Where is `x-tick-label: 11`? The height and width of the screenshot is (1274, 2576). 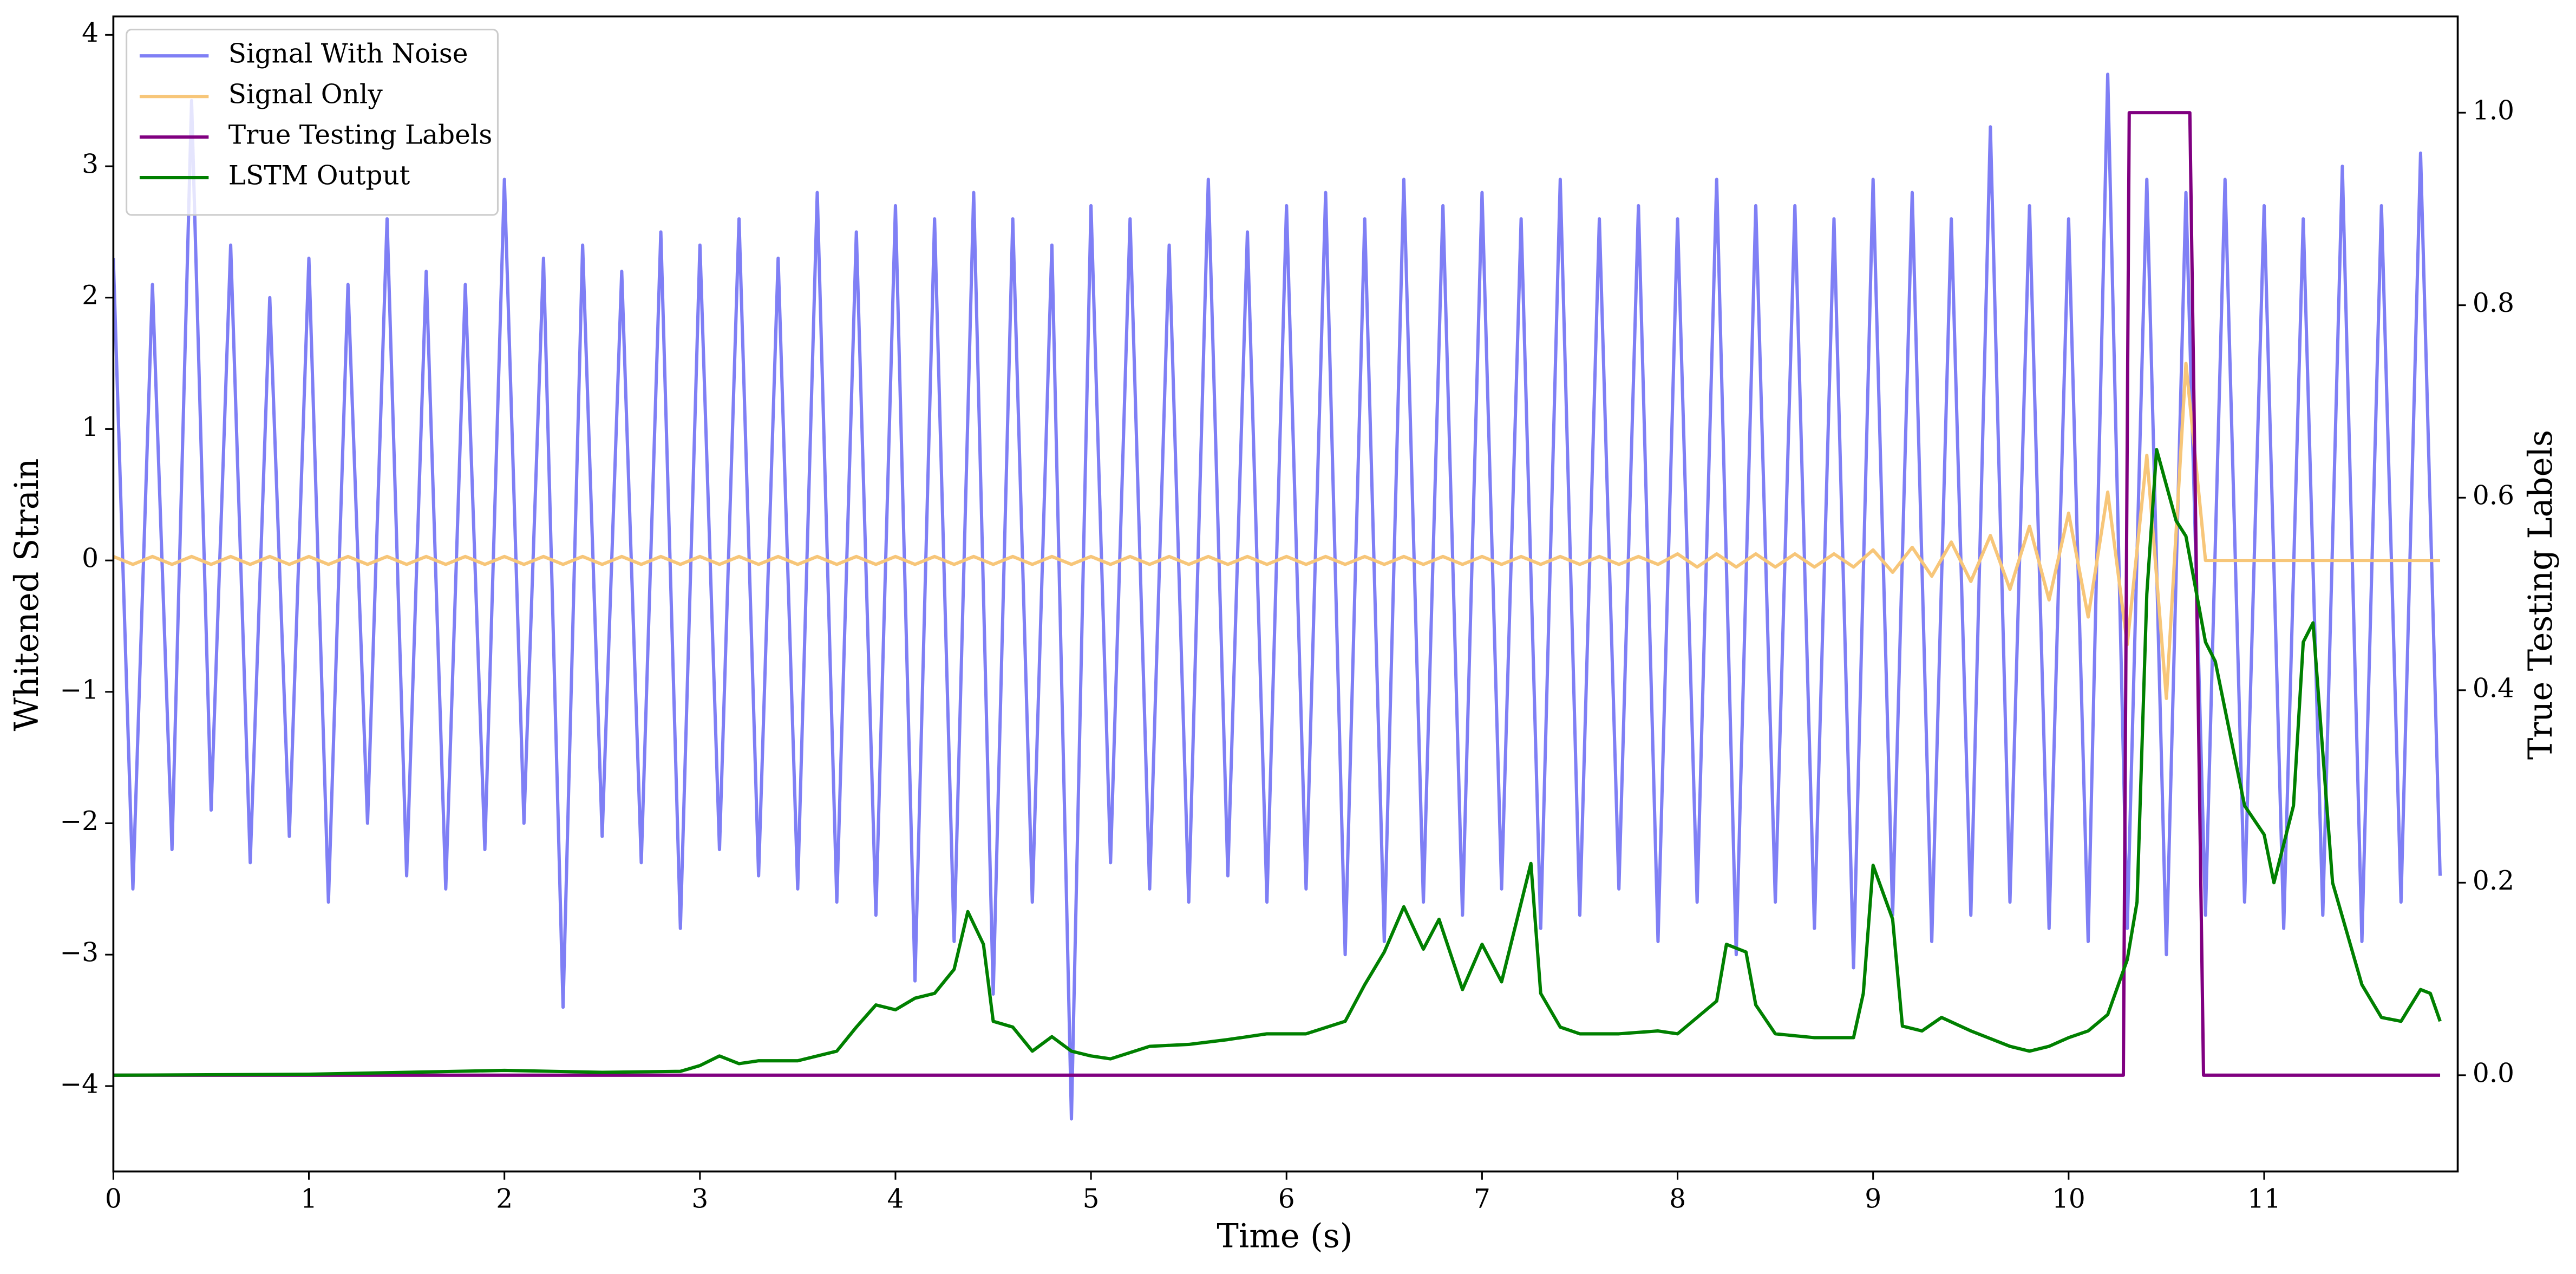 x-tick-label: 11 is located at coordinates (2264, 1199).